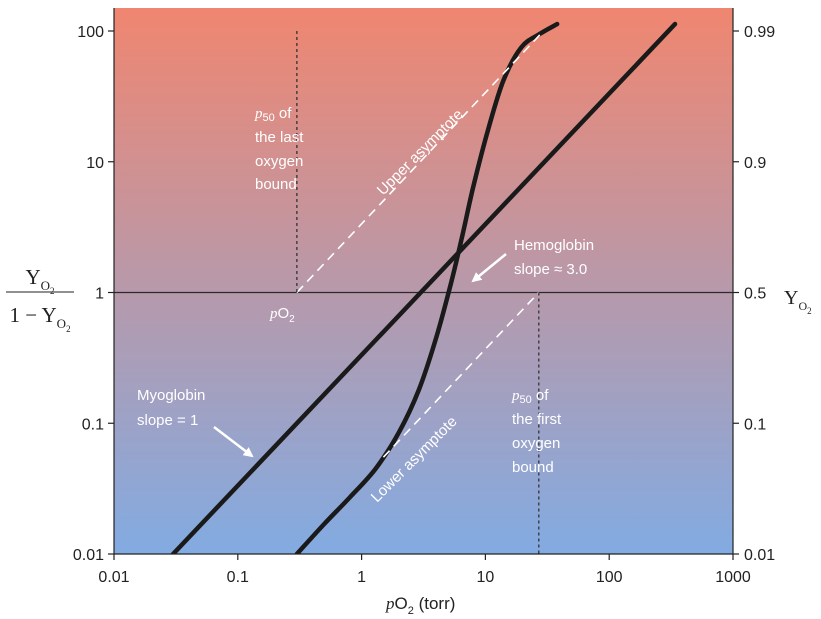 Image resolution: width=821 pixels, height=619 pixels. I want to click on svg-text: pO2 (torr), so click(420, 605).